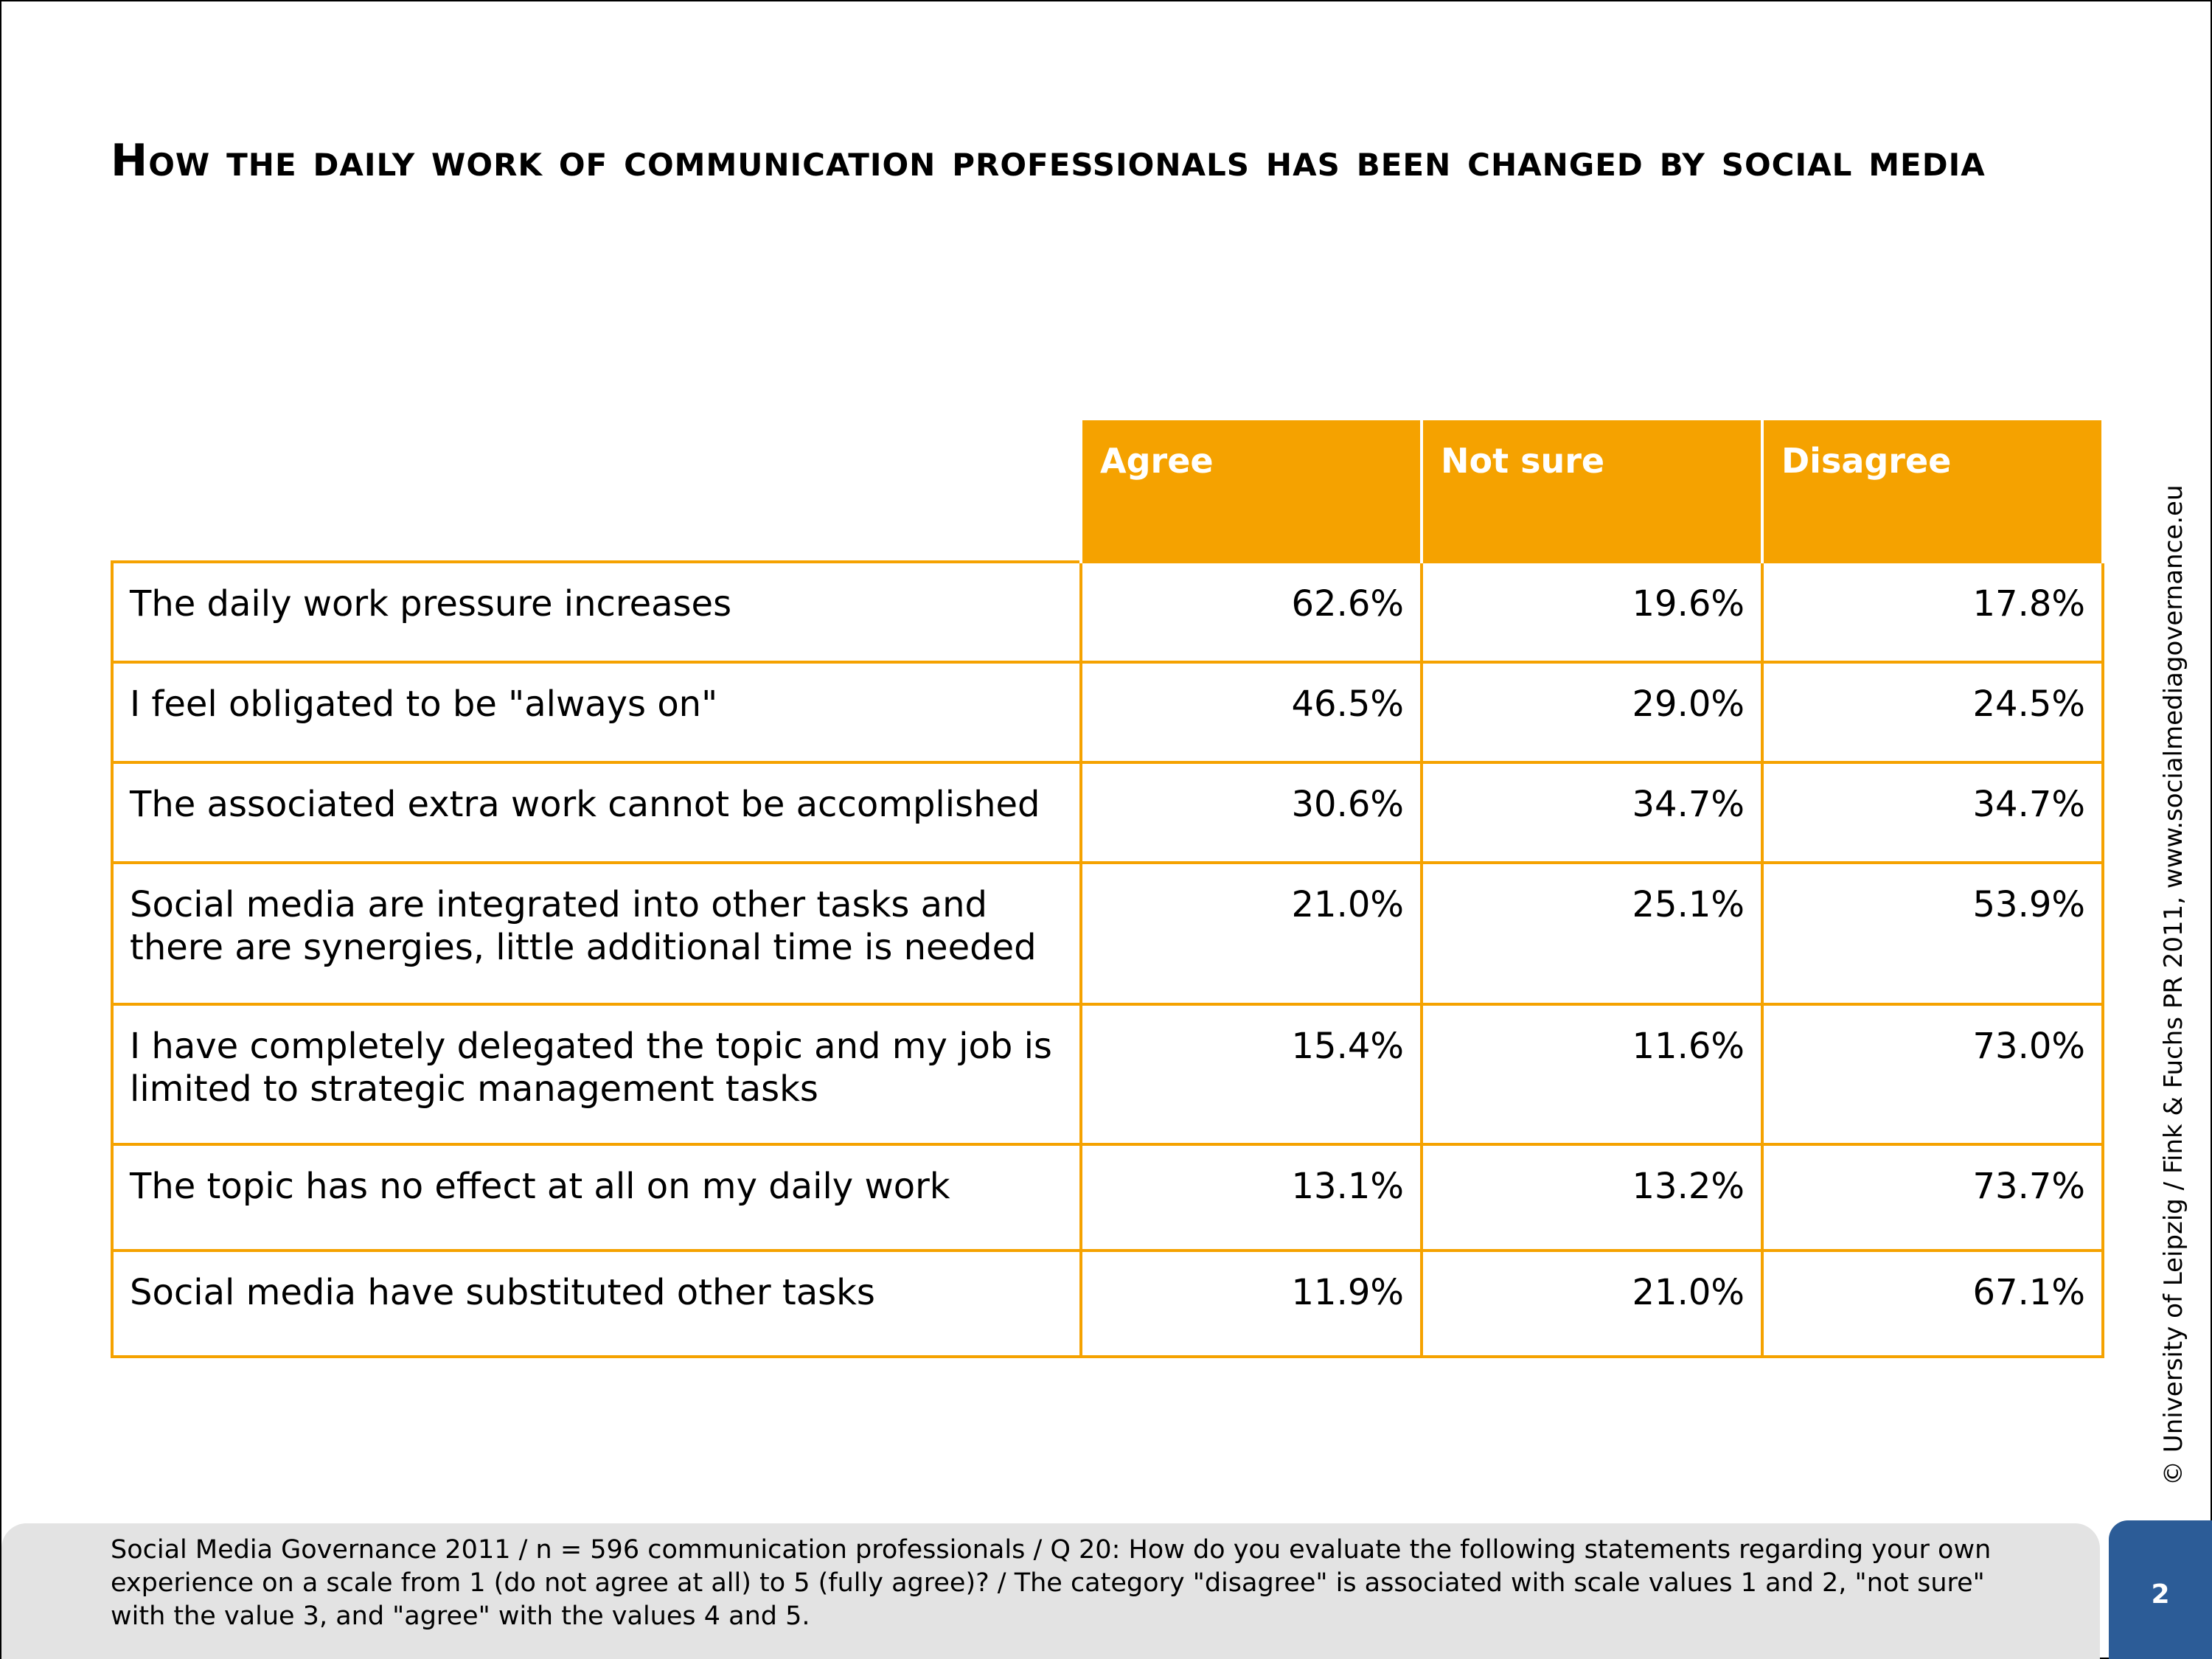  Describe the element at coordinates (1251, 1074) in the screenshot. I see `agree-value: 15.4%` at that location.